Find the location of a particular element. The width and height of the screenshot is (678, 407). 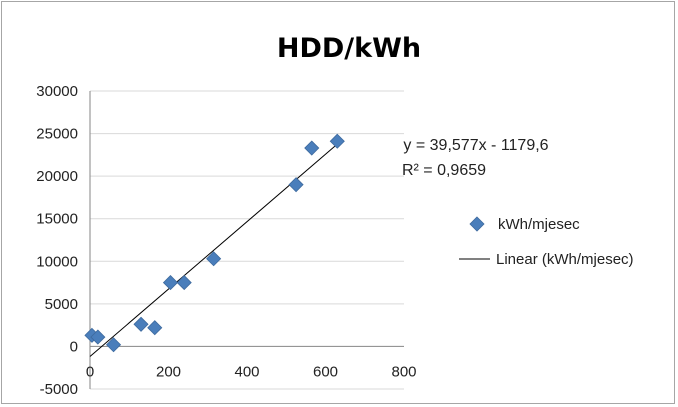

x-tick-label: 200 is located at coordinates (168, 371).